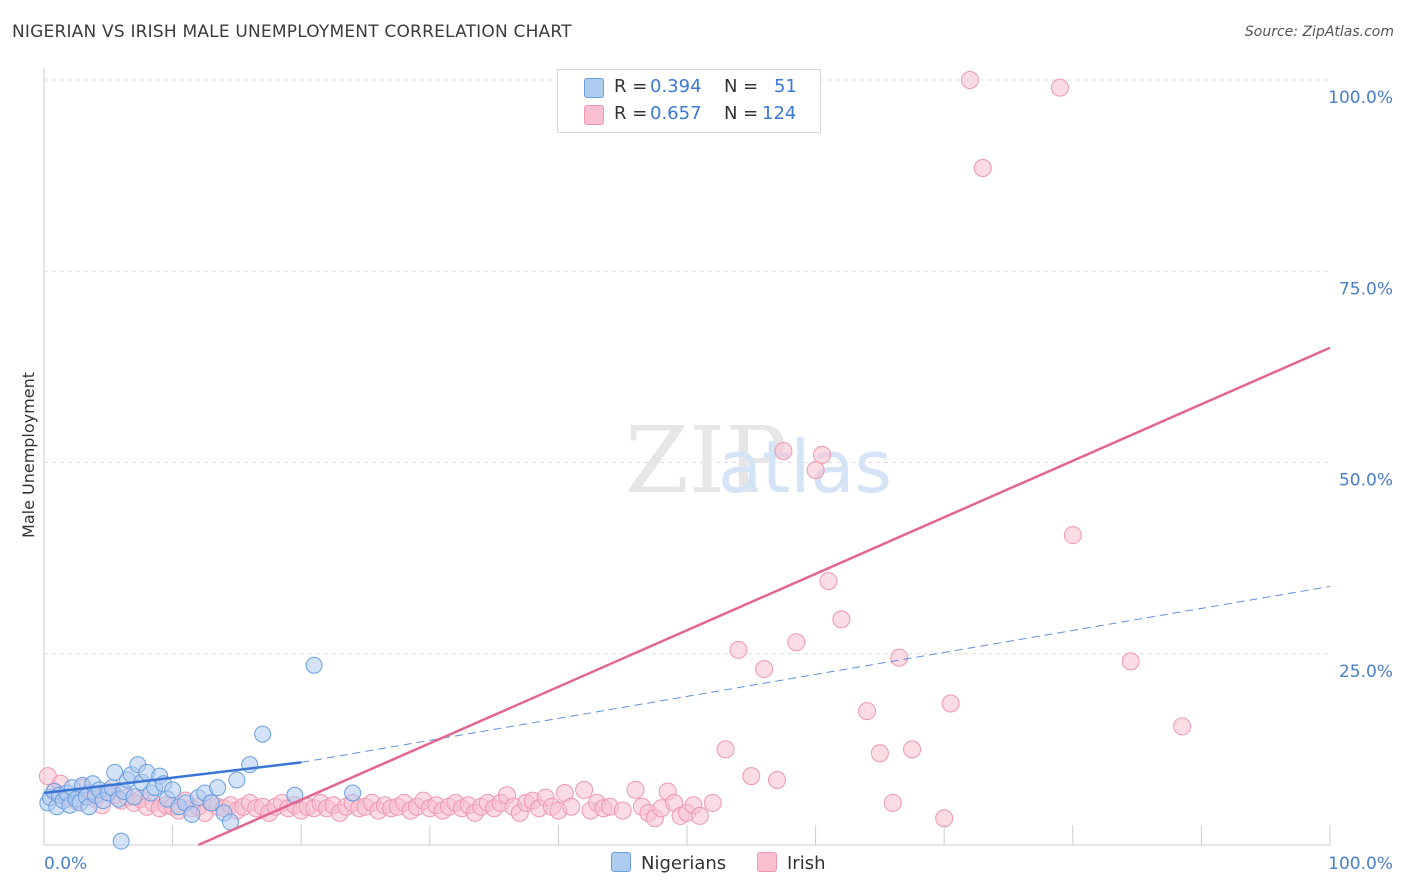  I want to click on bottom-legend-nigerians: Nigerians, so click(668, 863).